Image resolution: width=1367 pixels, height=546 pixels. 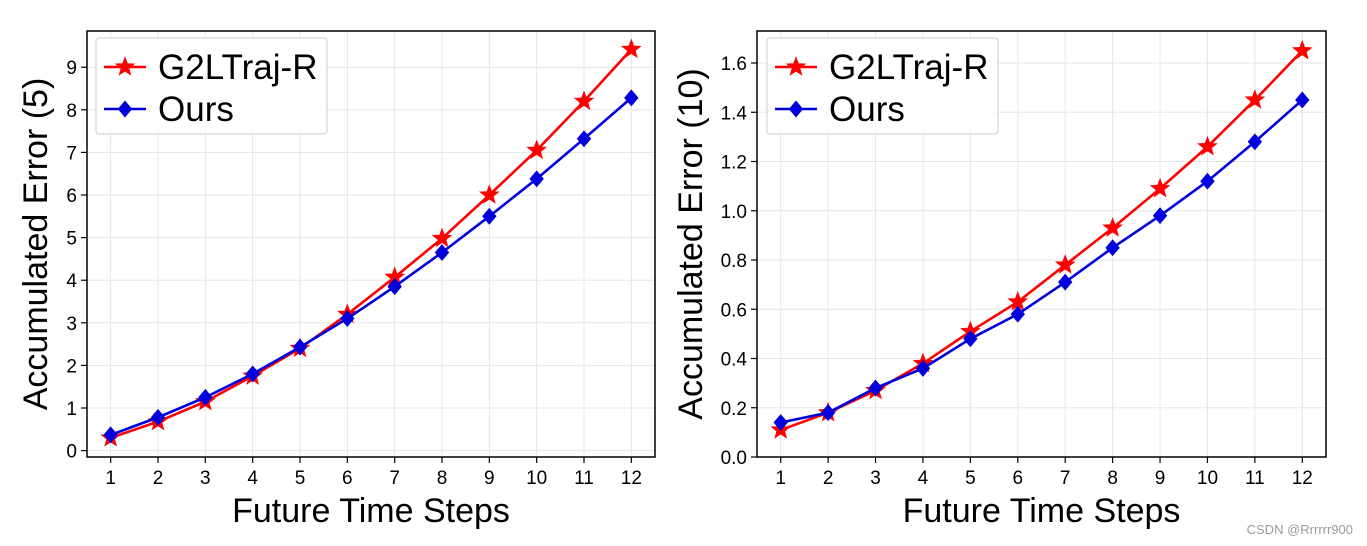 What do you see at coordinates (734, 163) in the screenshot?
I see `y-tick-label: 1.2` at bounding box center [734, 163].